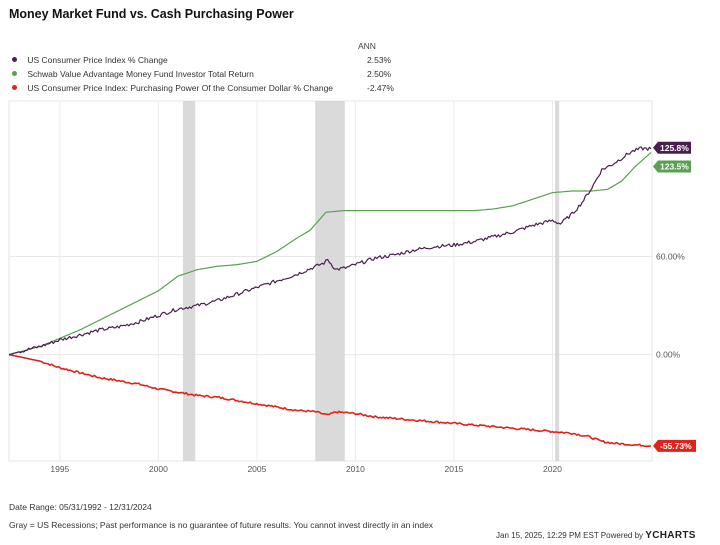  I want to click on legend-ann-schwab: 2.50%, so click(379, 74).